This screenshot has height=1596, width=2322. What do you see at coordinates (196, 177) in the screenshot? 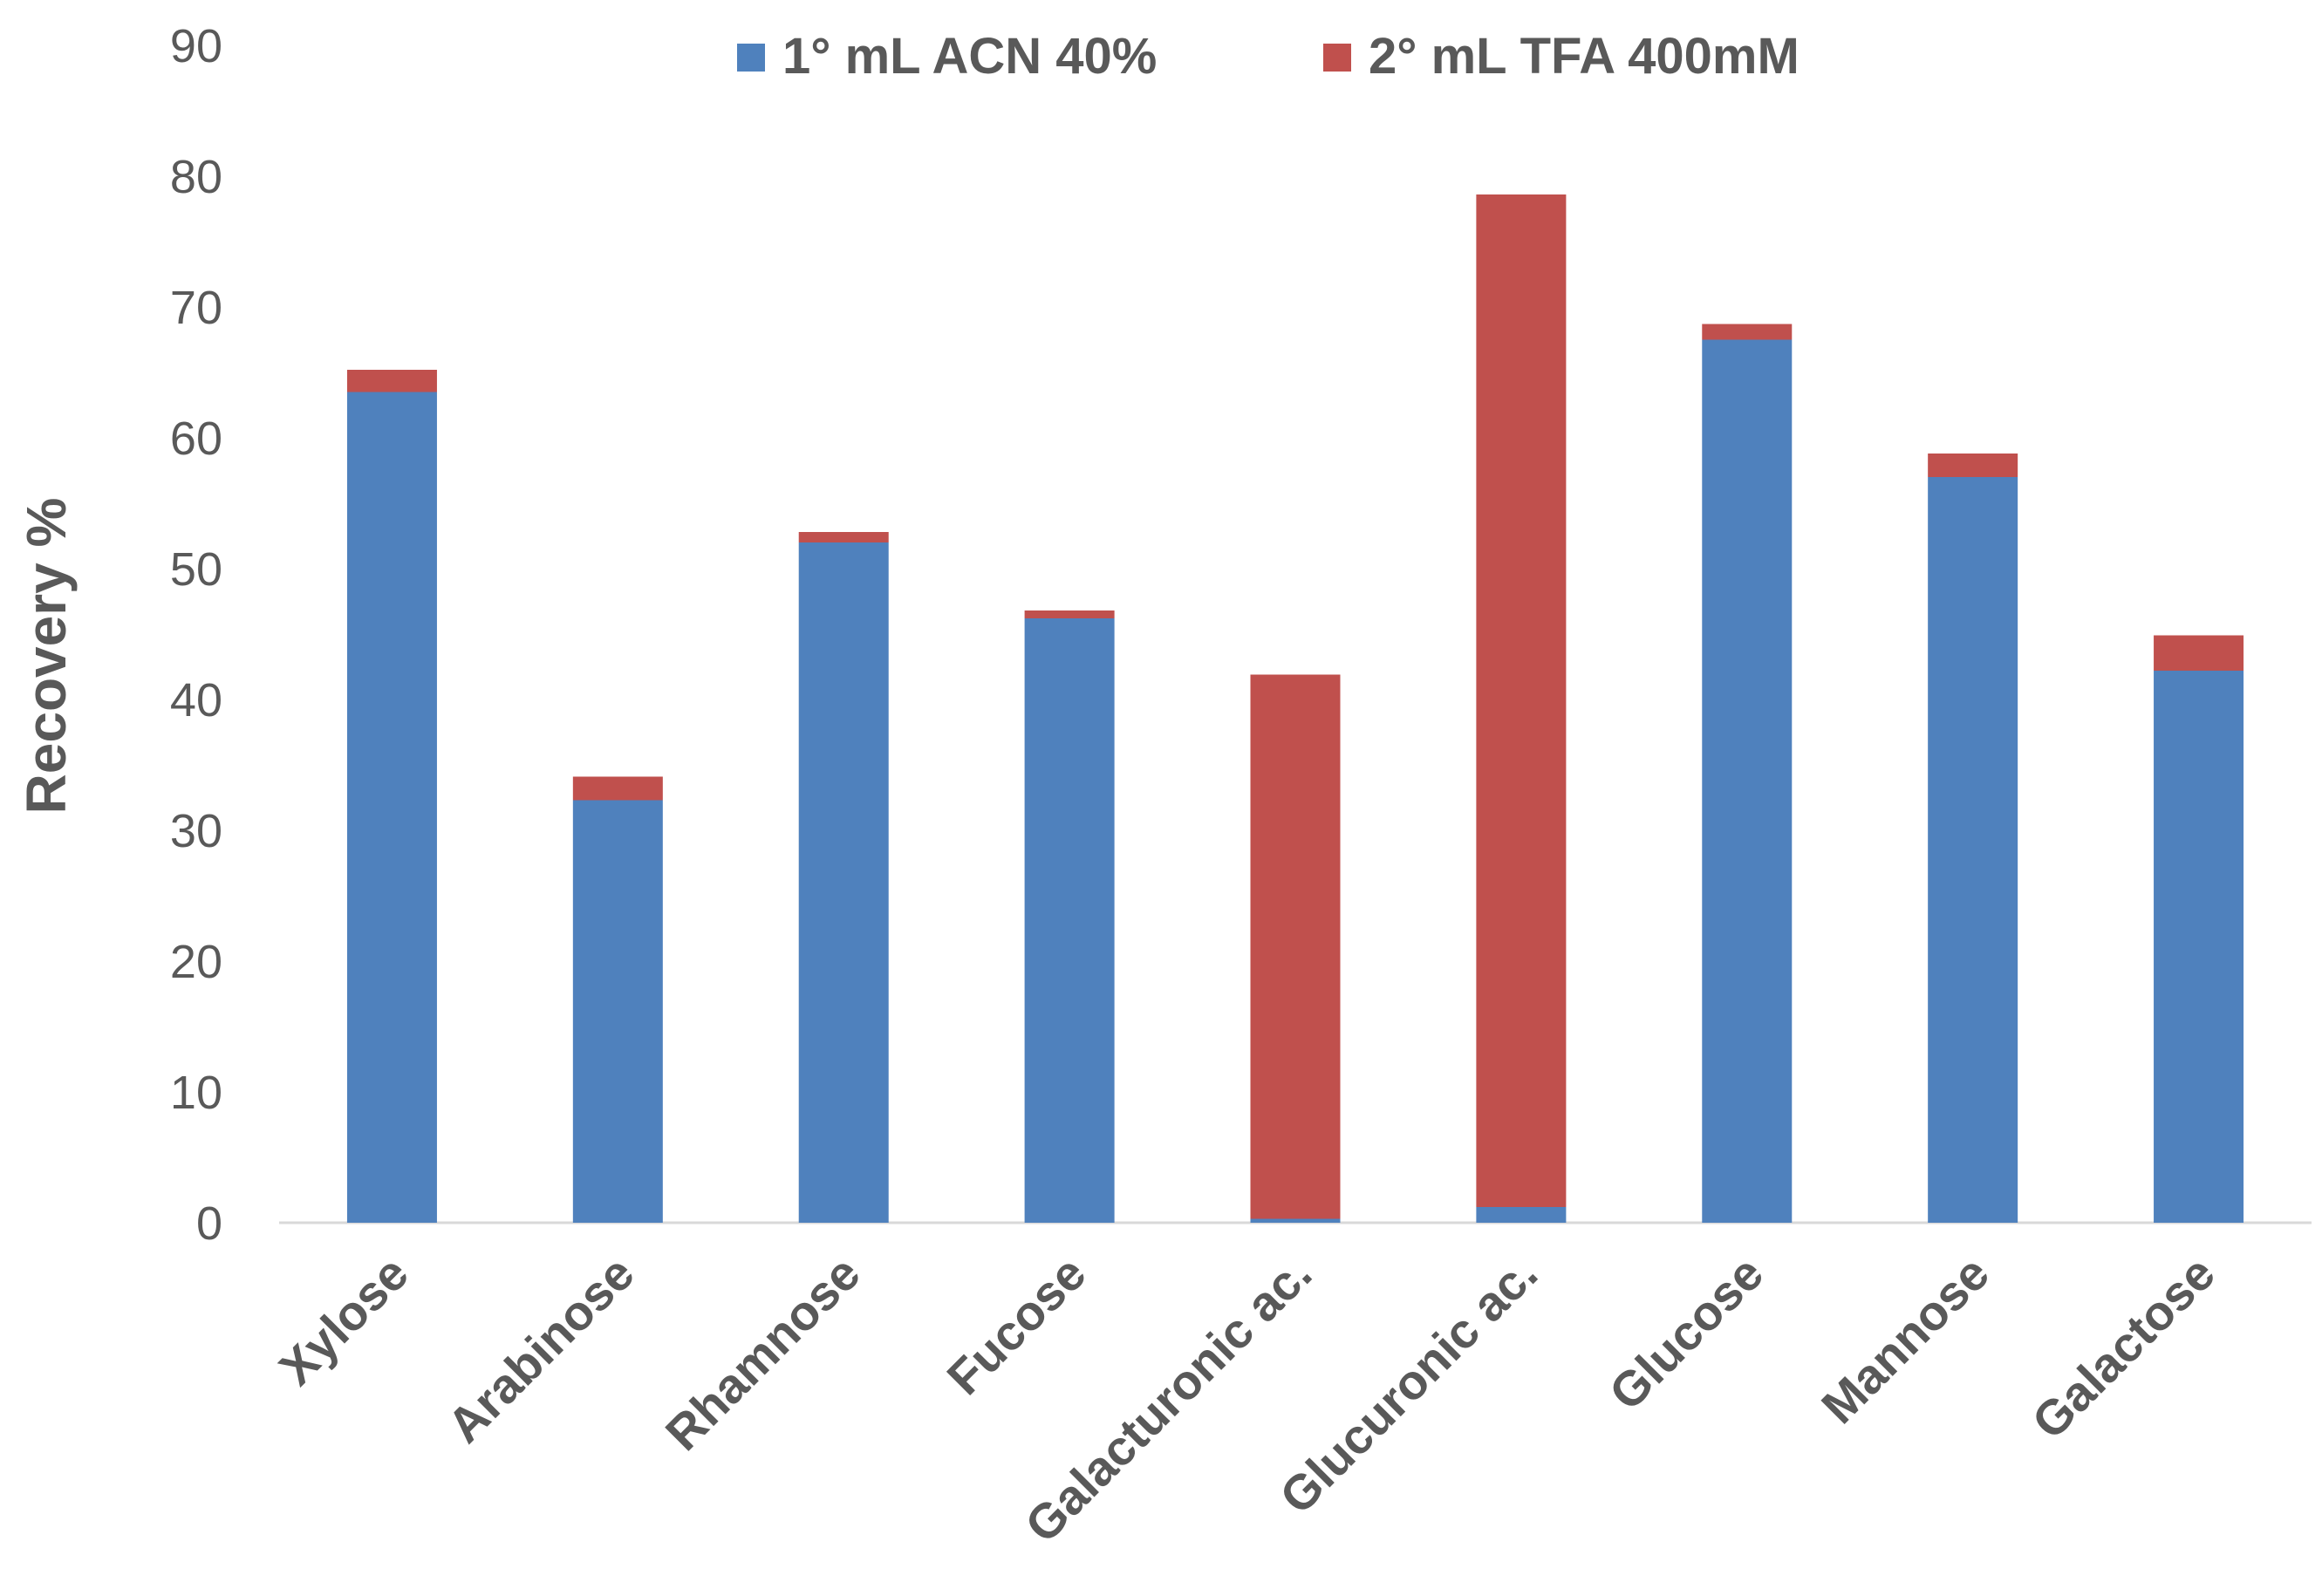
I see `y-tick-label: 80` at bounding box center [196, 177].